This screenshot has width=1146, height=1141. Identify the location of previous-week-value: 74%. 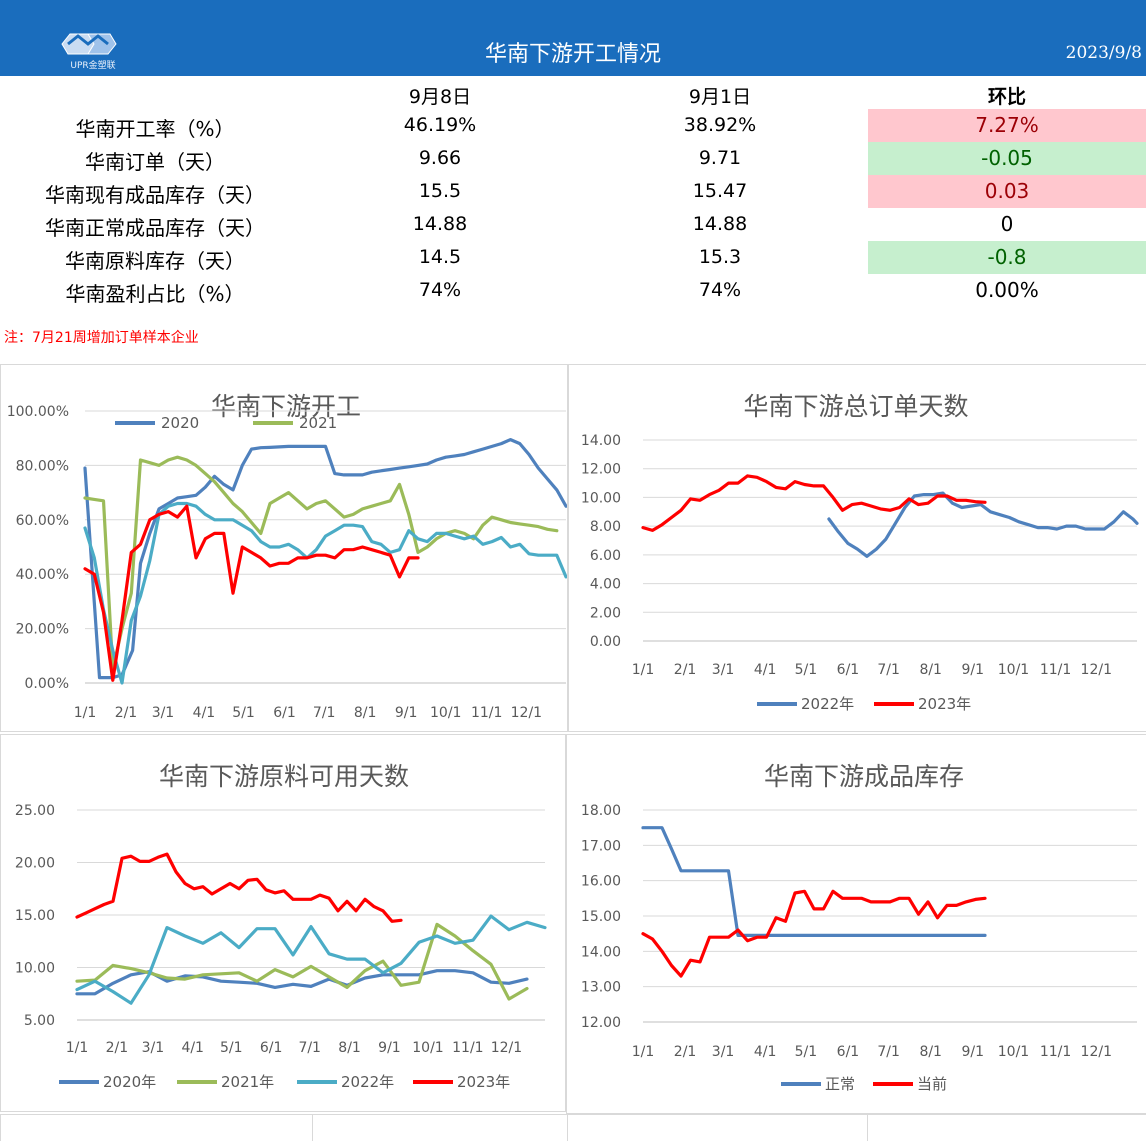
(720, 290).